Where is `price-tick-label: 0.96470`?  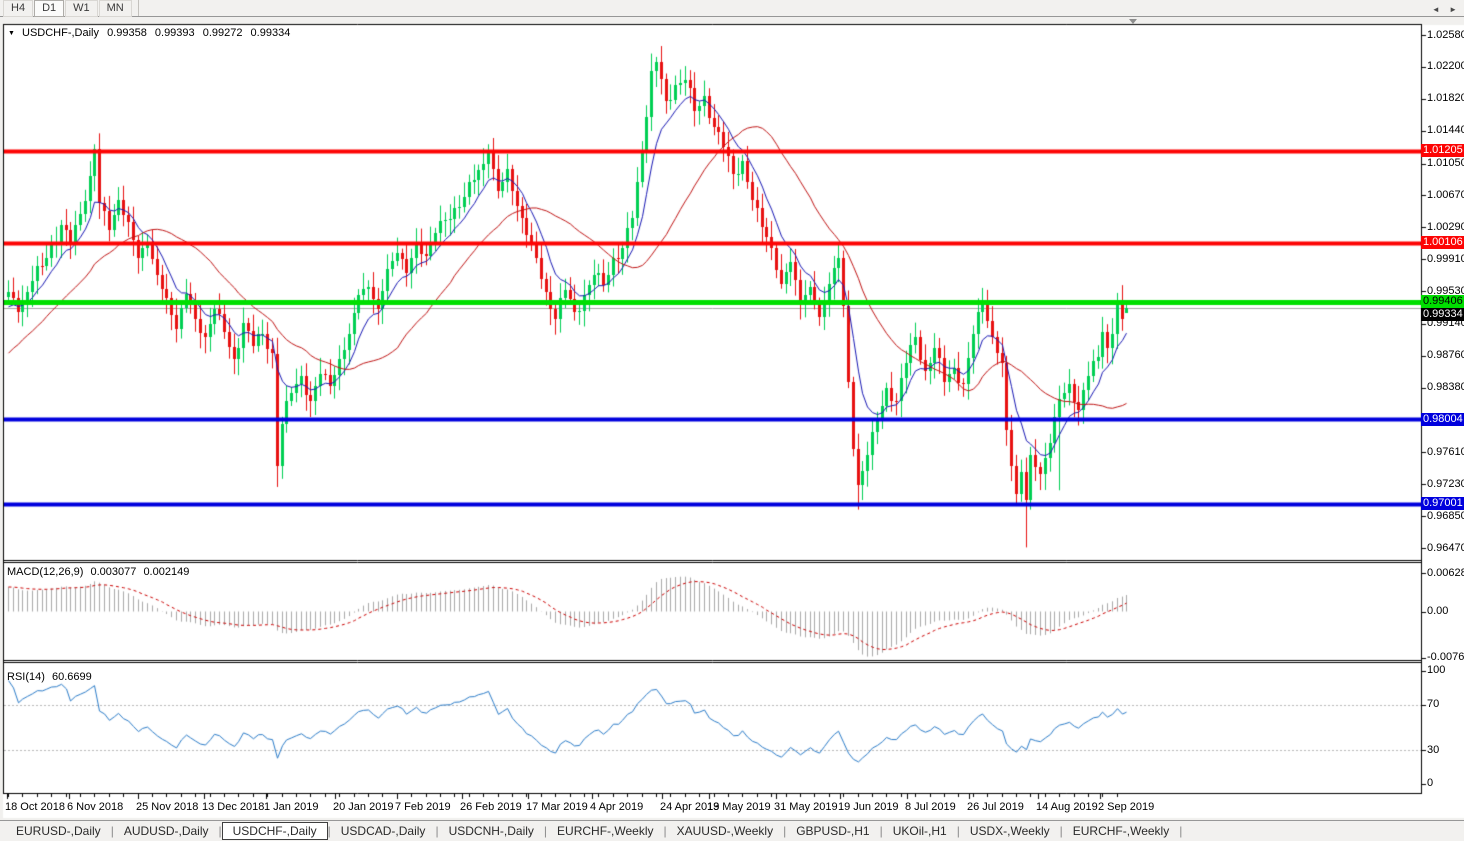
price-tick-label: 0.96470 is located at coordinates (1445, 548).